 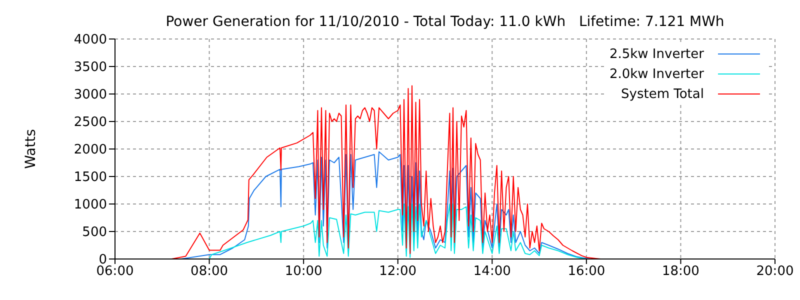 What do you see at coordinates (587, 272) in the screenshot?
I see `x-tick-label: 16:00` at bounding box center [587, 272].